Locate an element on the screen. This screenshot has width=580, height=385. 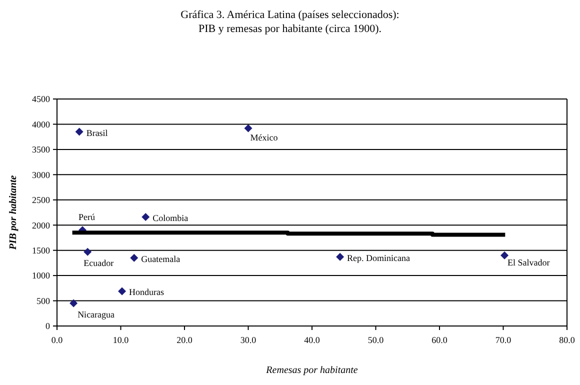
y-tick-label: 500 is located at coordinates (43, 301).